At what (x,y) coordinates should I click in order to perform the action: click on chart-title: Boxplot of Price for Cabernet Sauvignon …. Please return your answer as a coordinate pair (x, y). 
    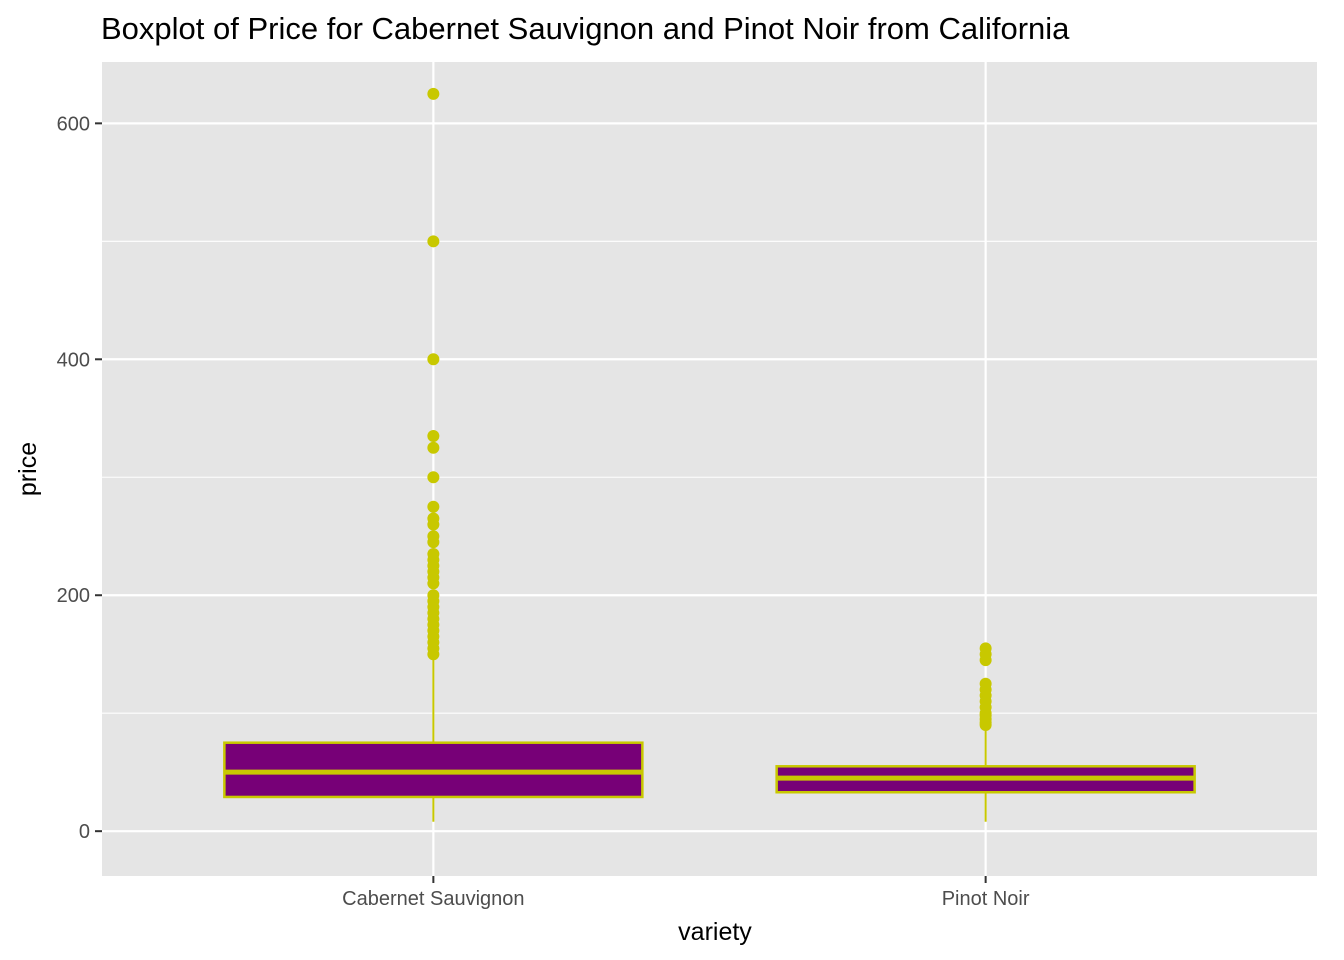
    Looking at the image, I should click on (585, 28).